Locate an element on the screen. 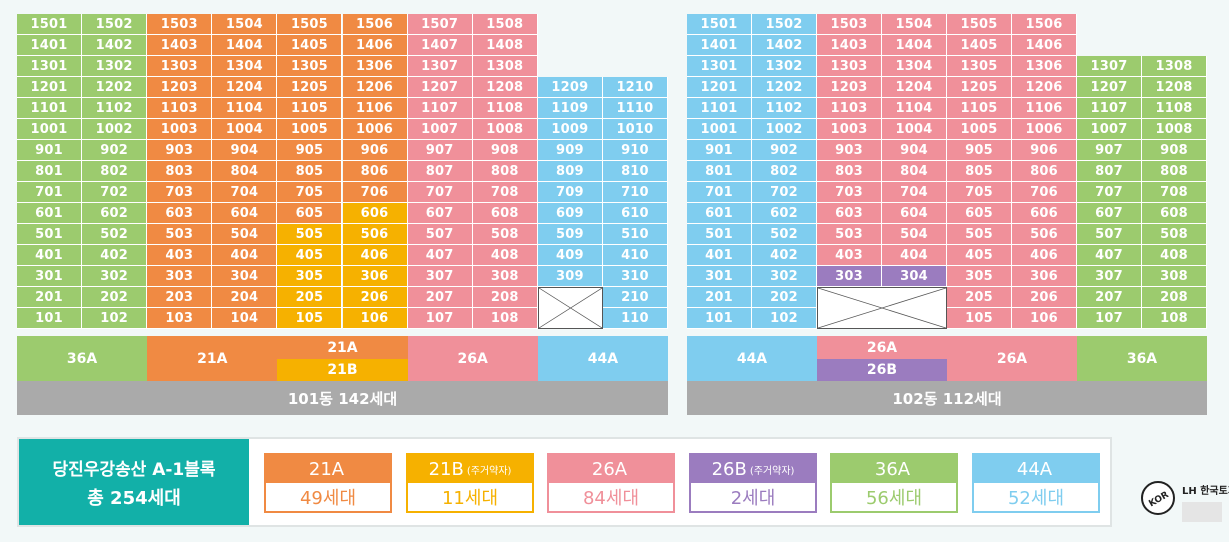 This screenshot has width=1229, height=542. unit-602: 602 is located at coordinates (784, 213).